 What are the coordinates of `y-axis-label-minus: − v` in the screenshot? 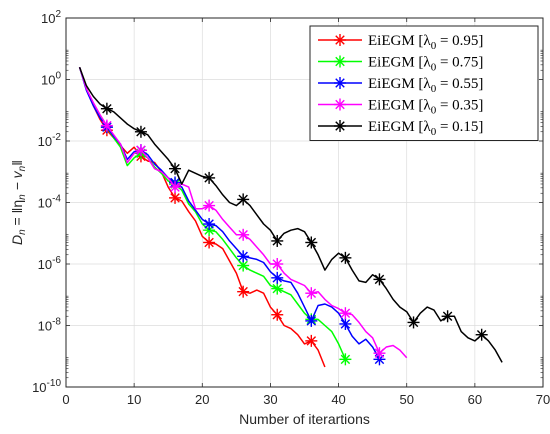 It's located at (17, 182).